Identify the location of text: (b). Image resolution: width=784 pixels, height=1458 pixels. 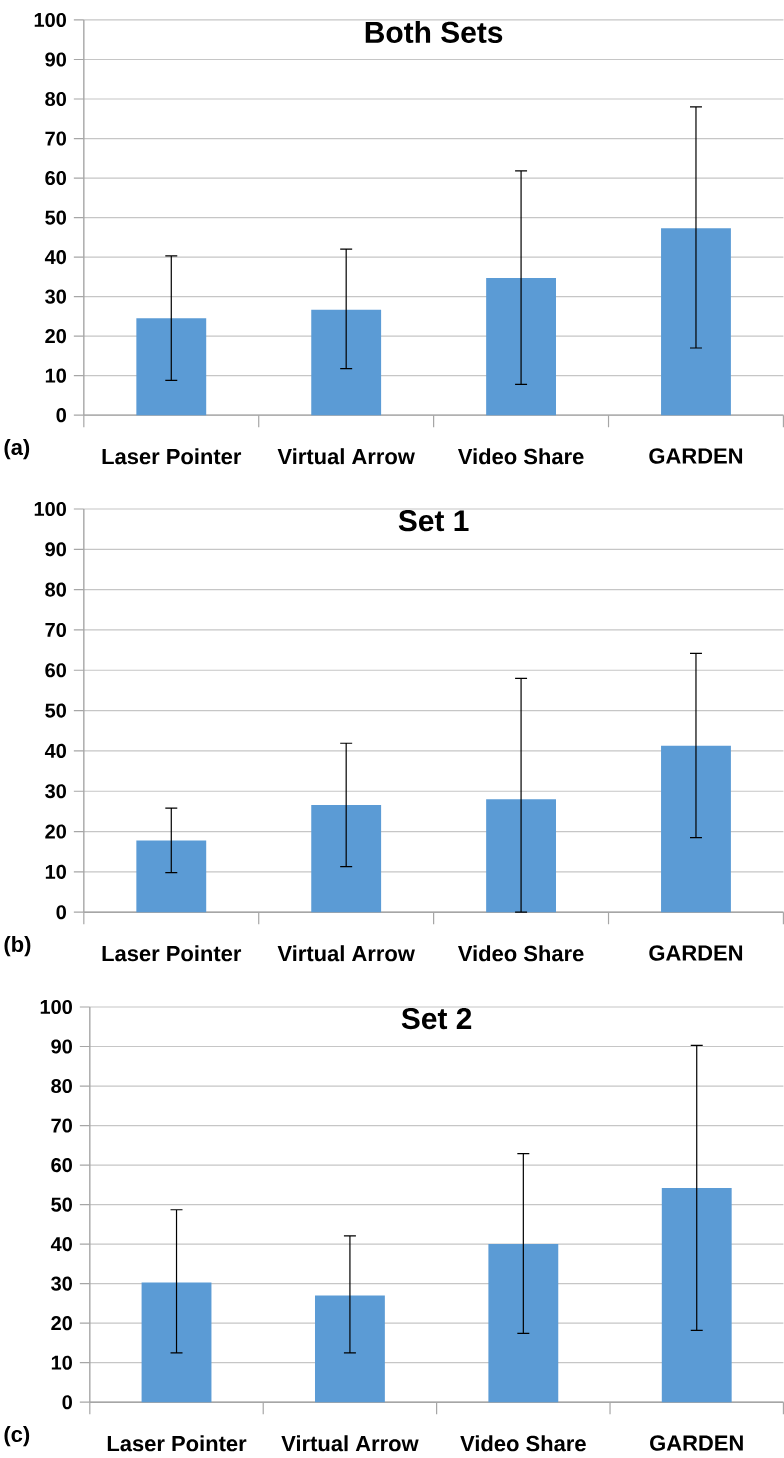
(17, 946).